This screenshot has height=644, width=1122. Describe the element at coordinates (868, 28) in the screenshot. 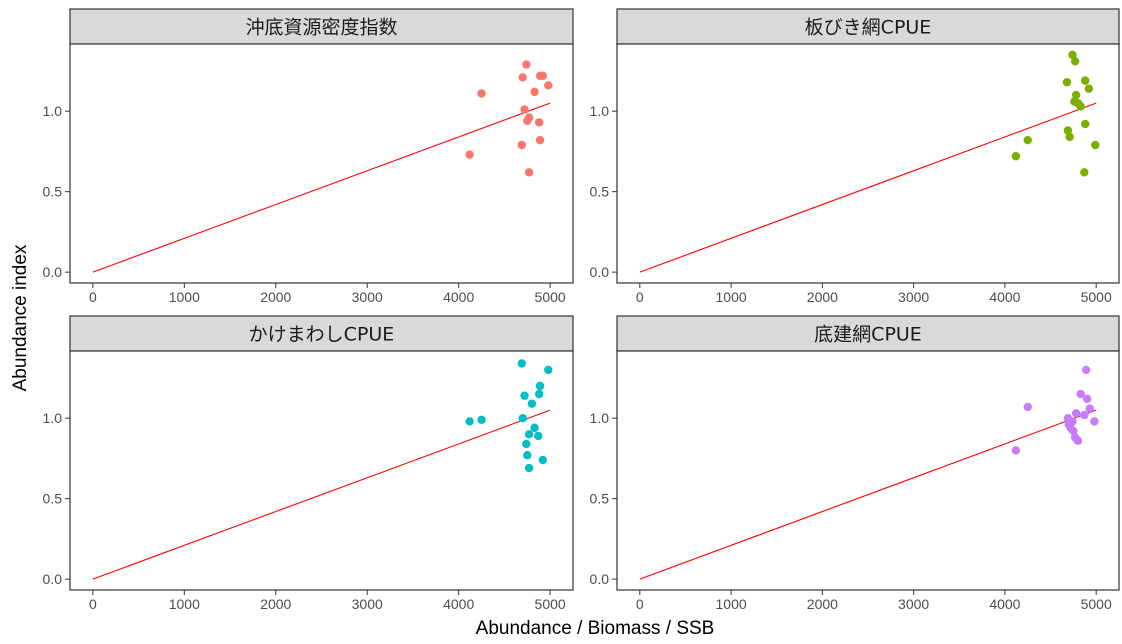

I see `facet-title: 板びき網CPUE` at that location.